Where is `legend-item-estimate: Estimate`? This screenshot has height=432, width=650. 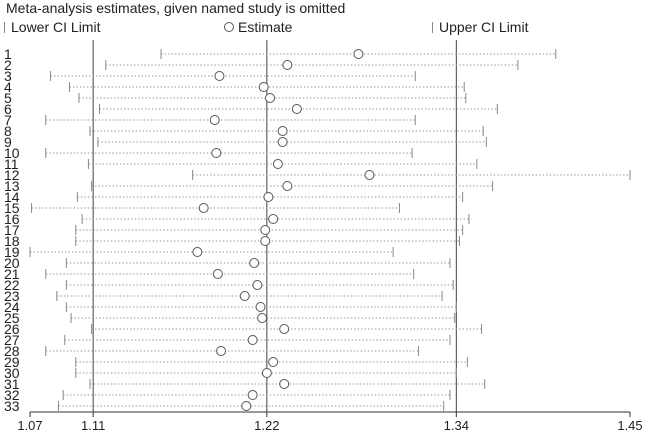 legend-item-estimate: Estimate is located at coordinates (258, 27).